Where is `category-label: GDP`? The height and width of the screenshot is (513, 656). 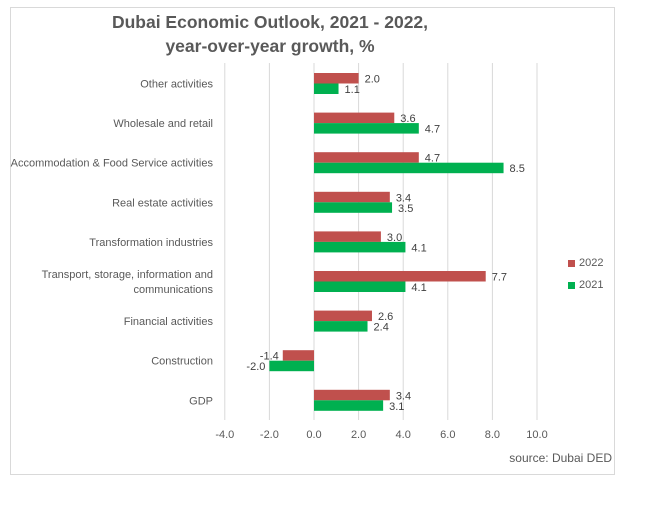 category-label: GDP is located at coordinates (201, 401).